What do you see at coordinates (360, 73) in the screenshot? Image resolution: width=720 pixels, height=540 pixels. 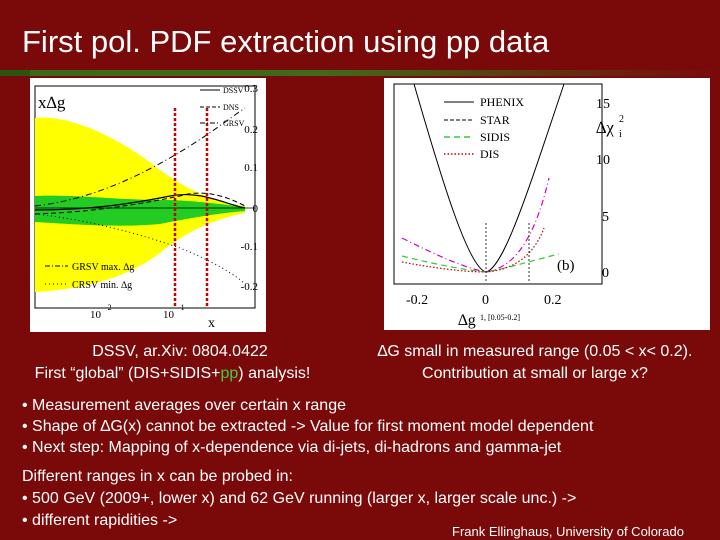 I see `title-underline` at bounding box center [360, 73].